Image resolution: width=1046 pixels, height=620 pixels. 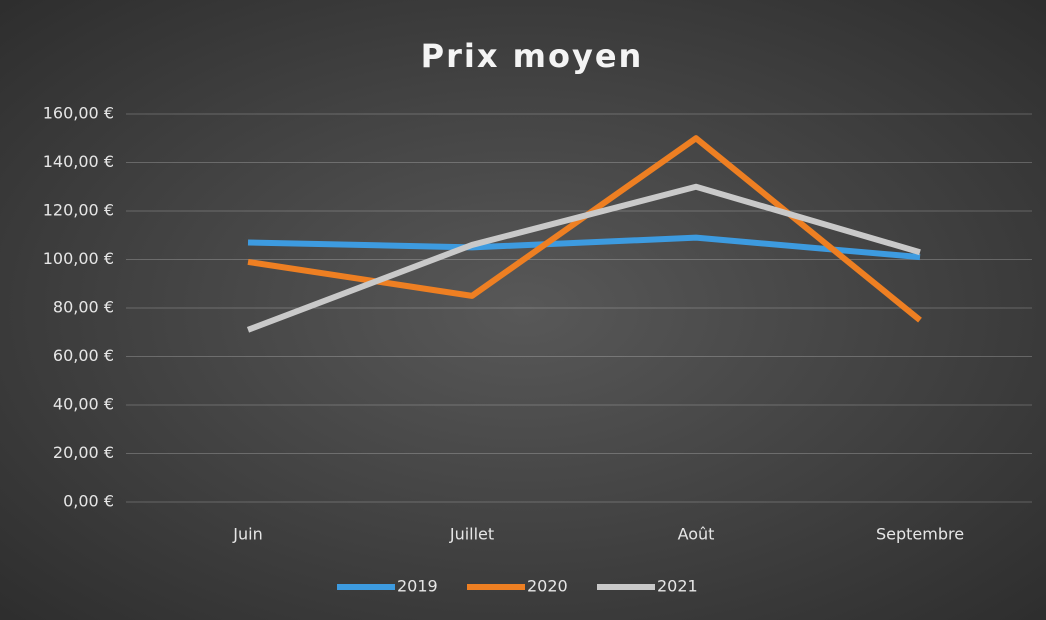 I want to click on y-tick-label: 0,00 €, so click(x=88, y=501).